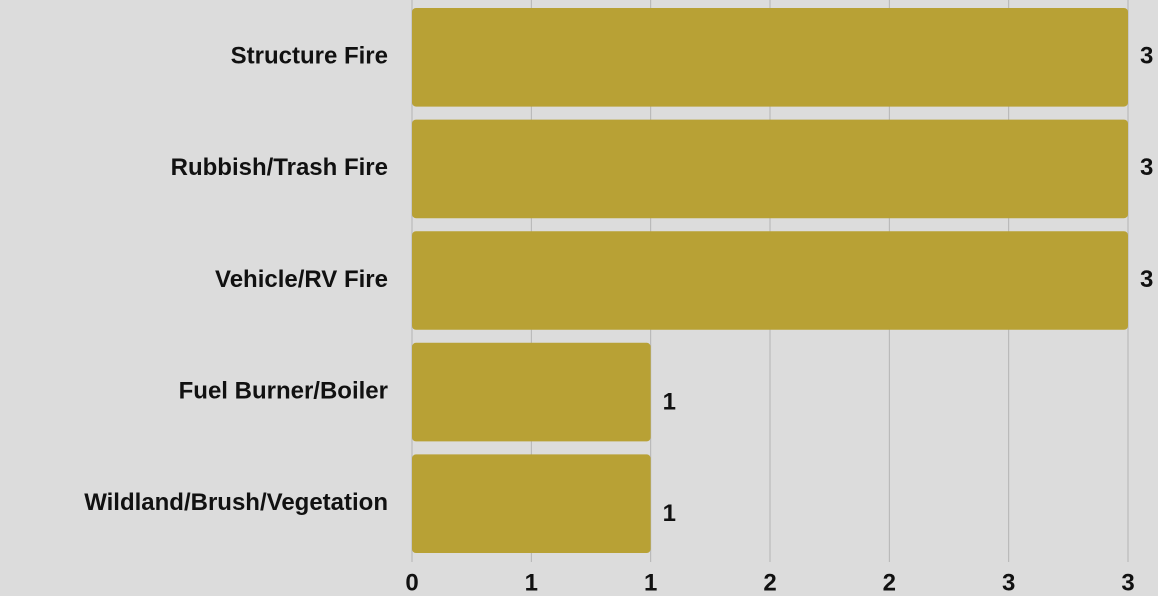 Image resolution: width=1158 pixels, height=596 pixels. I want to click on category-label: Wildland/Brush/Vegetation, so click(236, 502).